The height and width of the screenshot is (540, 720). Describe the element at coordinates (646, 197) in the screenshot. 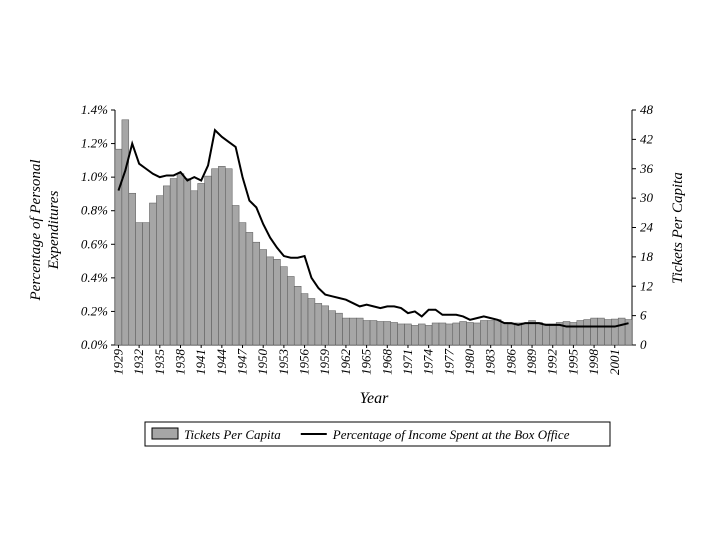

I see `y2-tick-label: 30` at that location.